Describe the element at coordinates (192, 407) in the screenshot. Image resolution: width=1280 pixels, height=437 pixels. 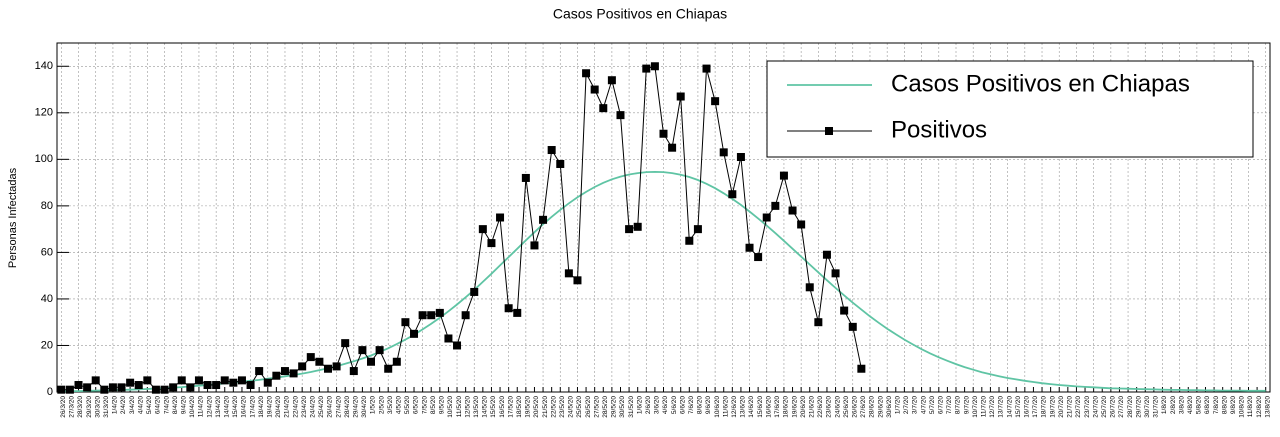
I see `x-tick-label: 10/4/20` at that location.